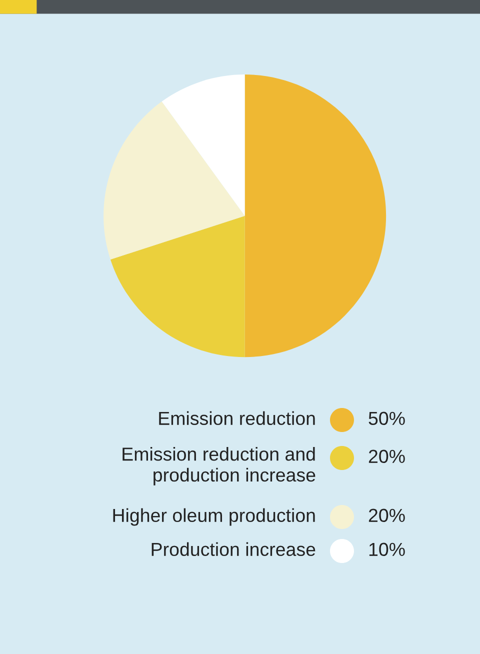  What do you see at coordinates (214, 517) in the screenshot?
I see `legend-label: Higher oleum production` at bounding box center [214, 517].